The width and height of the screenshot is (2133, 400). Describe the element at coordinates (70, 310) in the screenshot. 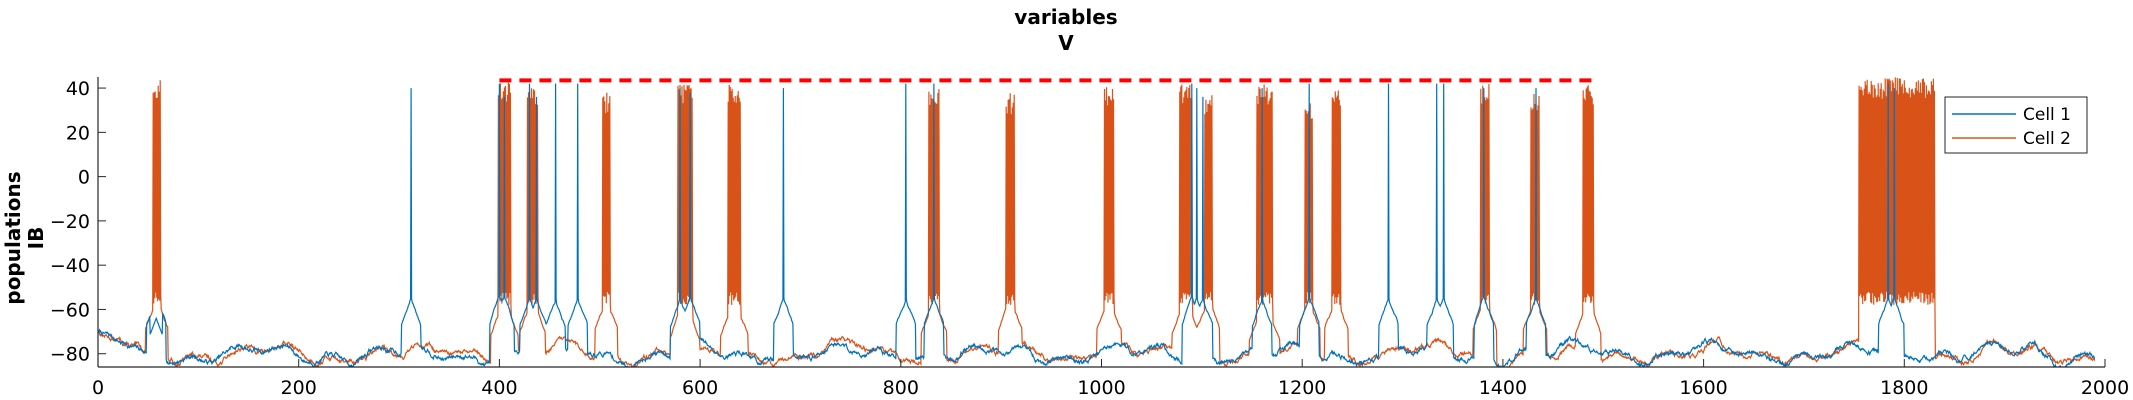

I see `y-tick-label: −60` at that location.